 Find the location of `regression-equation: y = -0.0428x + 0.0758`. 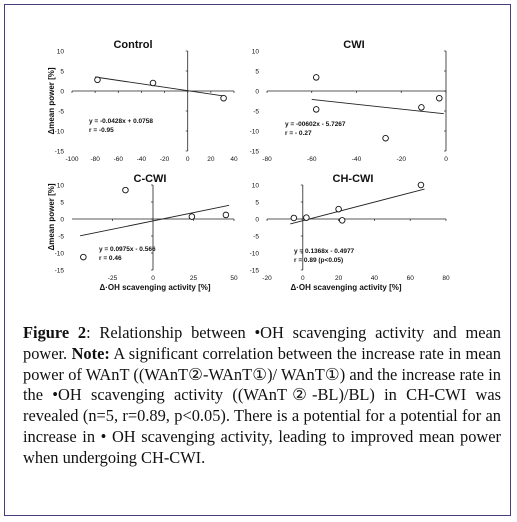

regression-equation: y = -0.0428x + 0.0758 is located at coordinates (121, 121).